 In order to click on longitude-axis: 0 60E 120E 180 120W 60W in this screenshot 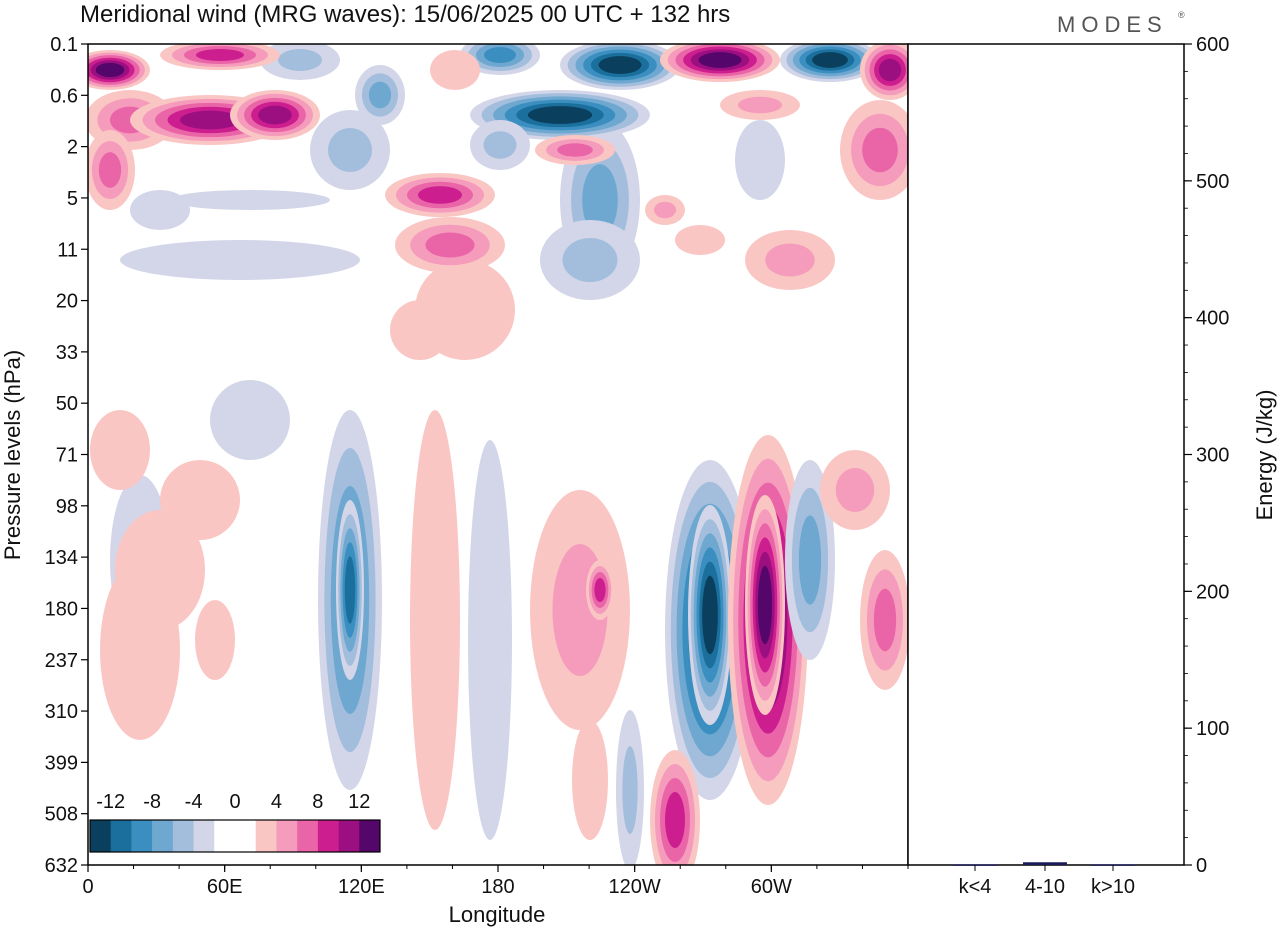, I will do `click(495, 881)`.